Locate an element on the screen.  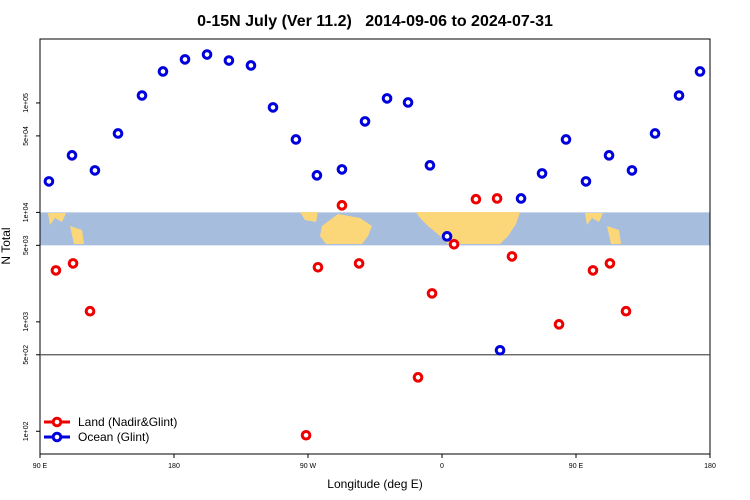
x-axis-label: Longitude (deg E) is located at coordinates (374, 484).